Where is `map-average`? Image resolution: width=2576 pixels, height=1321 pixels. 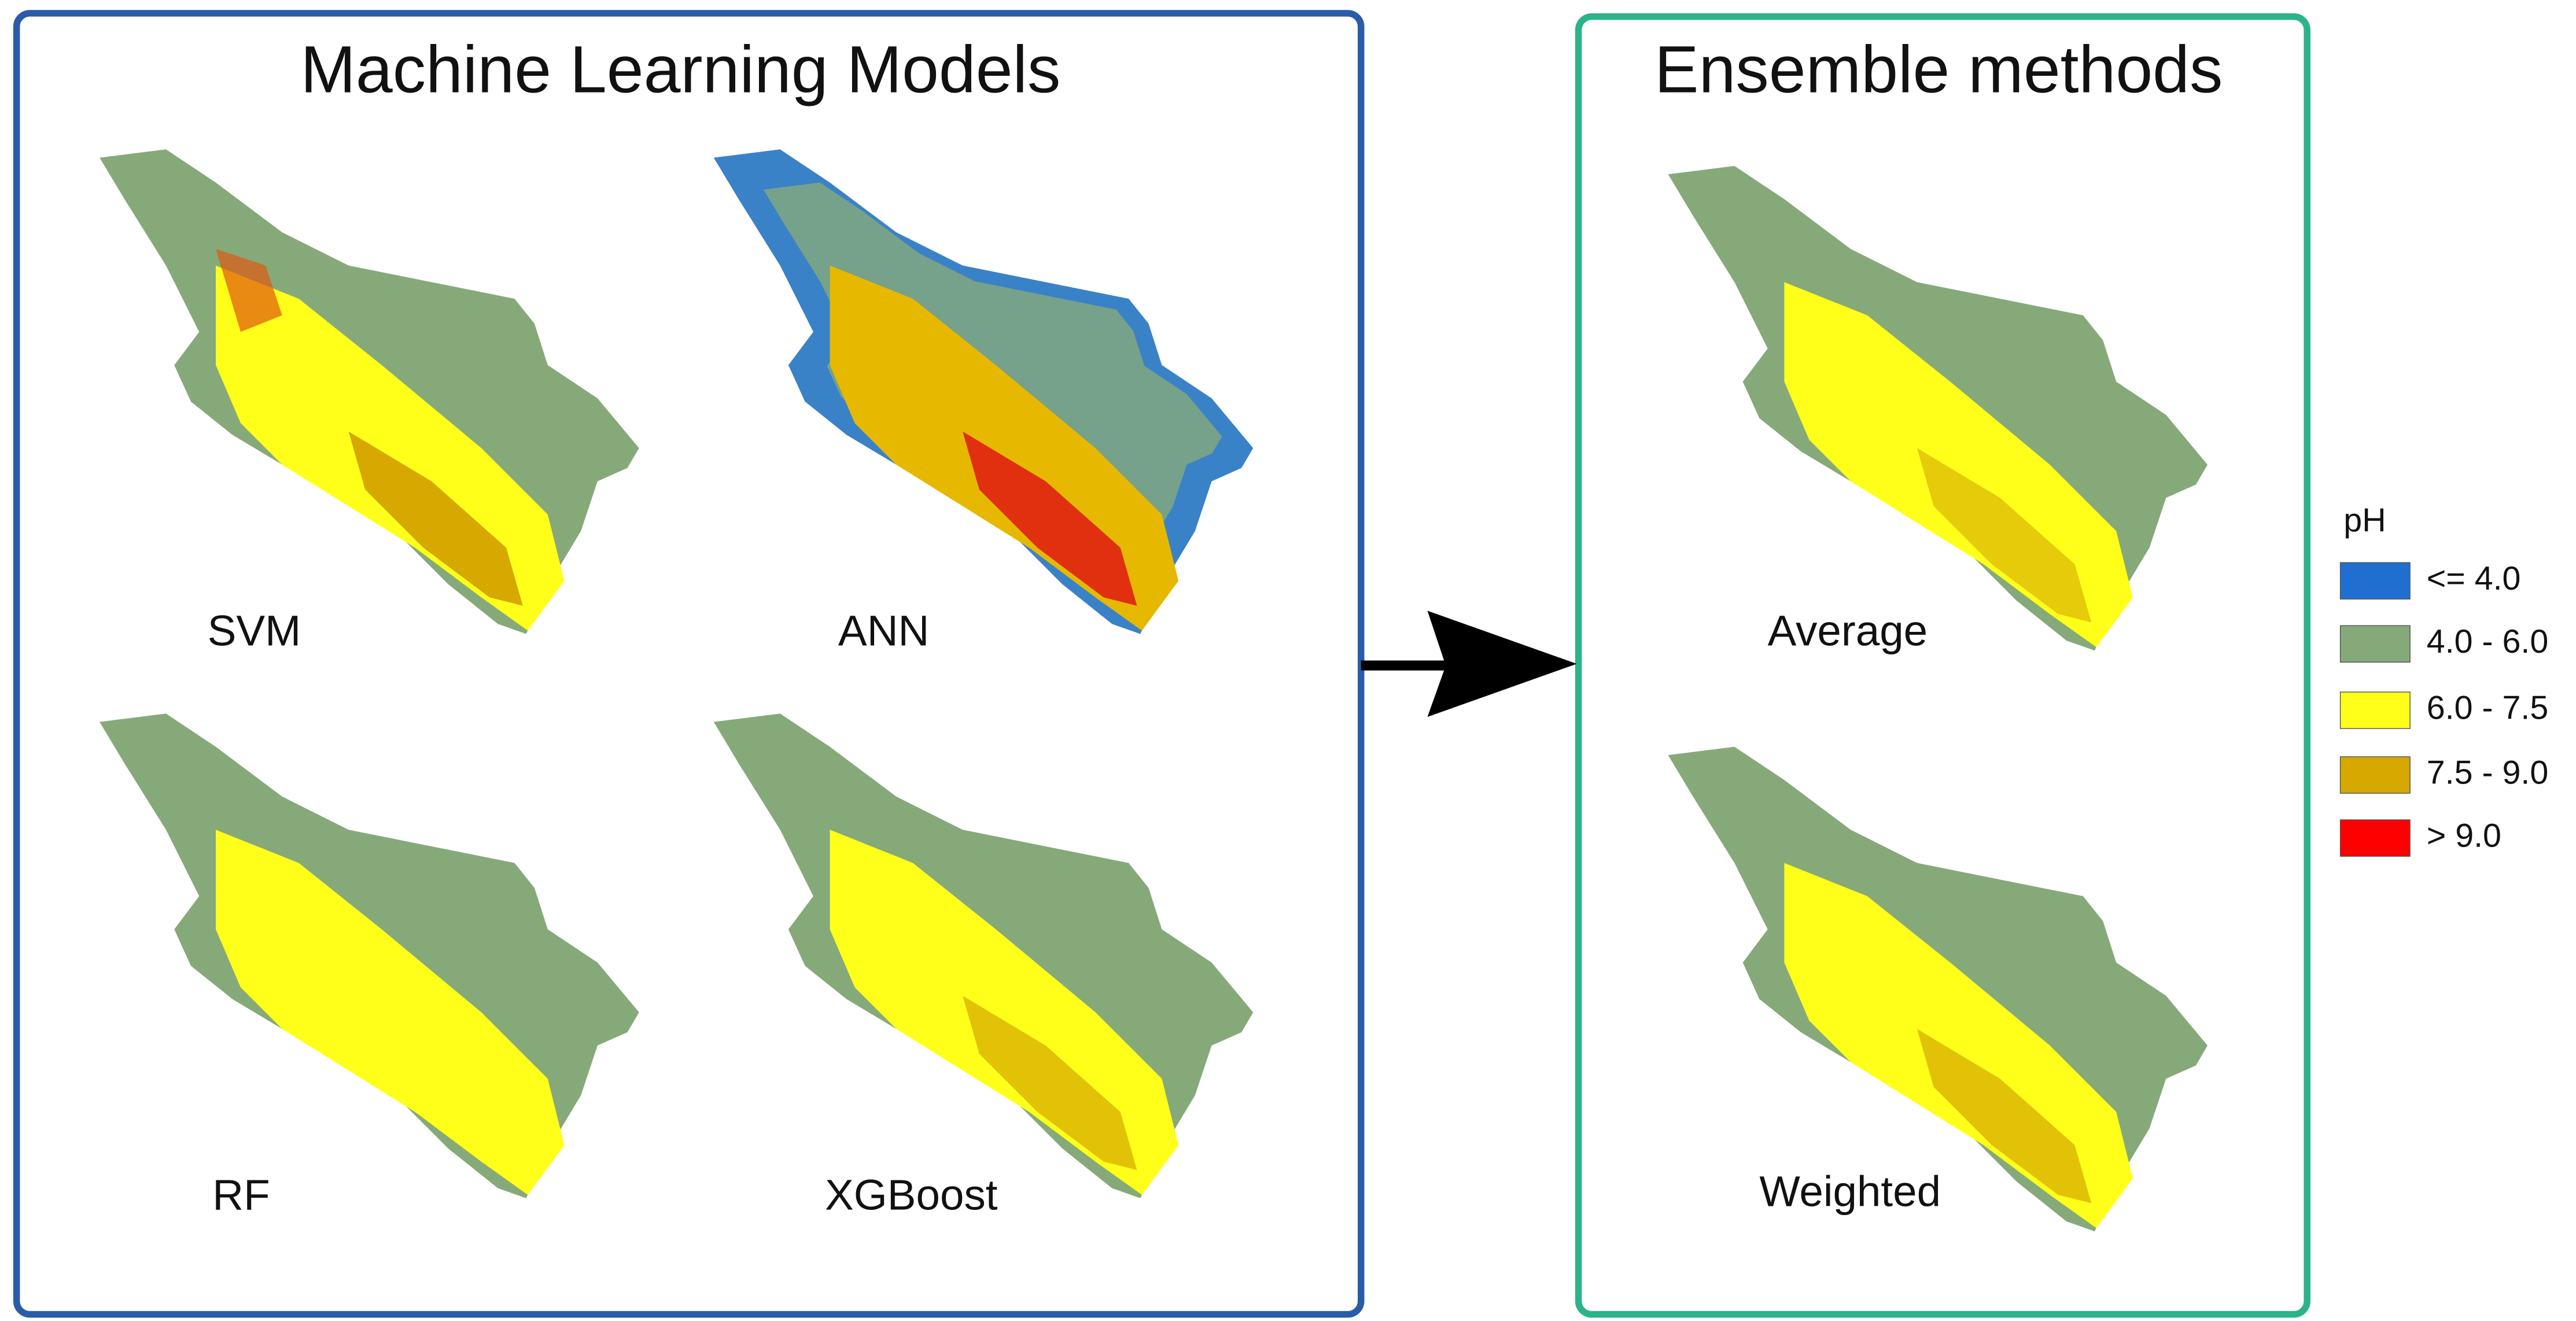
map-average is located at coordinates (1938, 408).